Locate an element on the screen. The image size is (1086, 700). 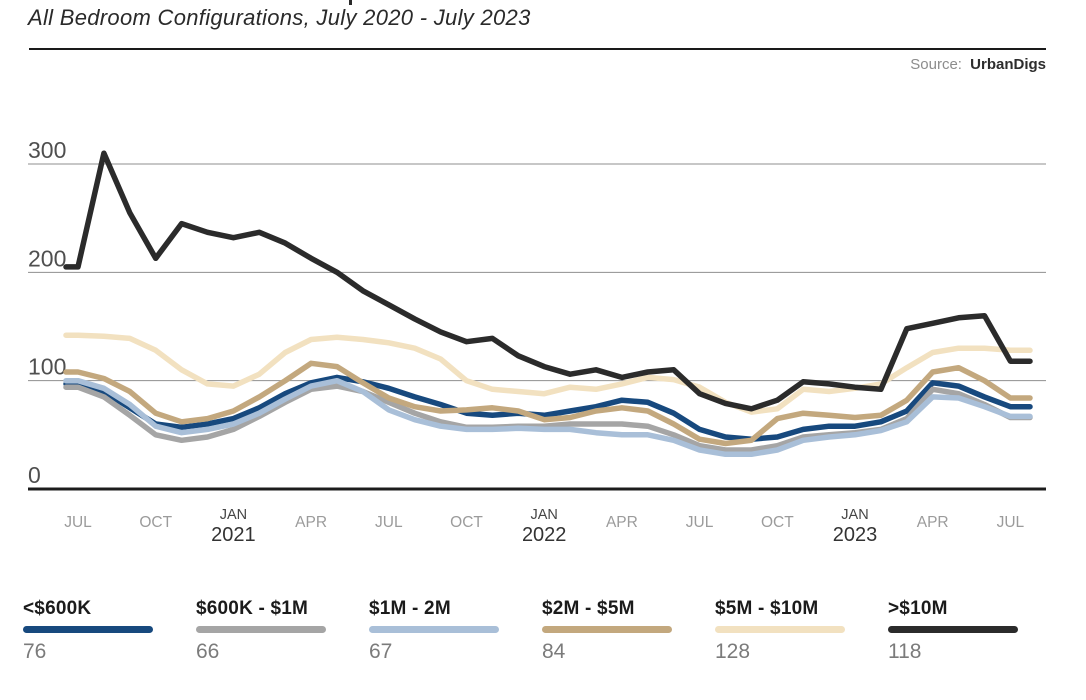
legend-item: <$600K 76 is located at coordinates (109, 631).